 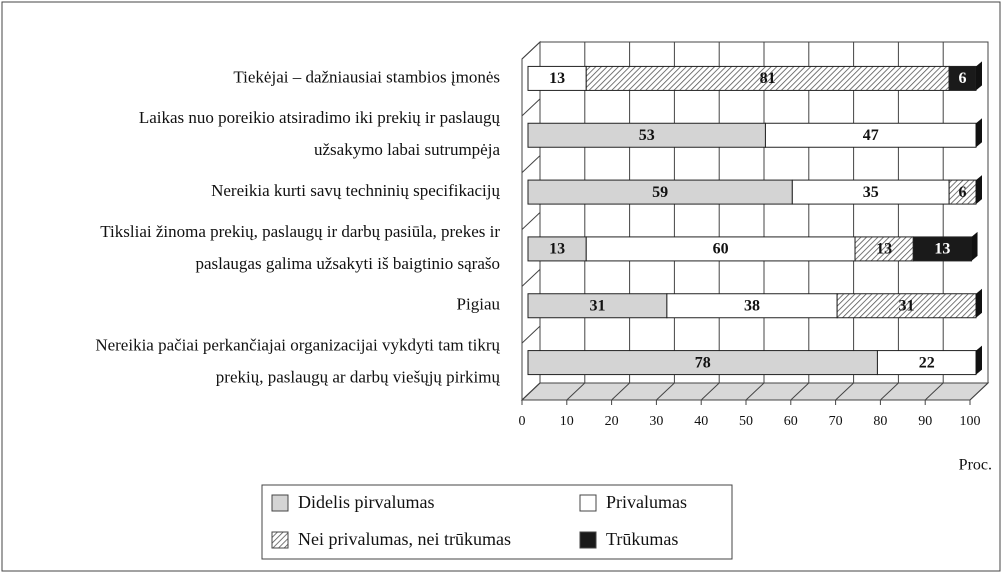 What do you see at coordinates (646, 502) in the screenshot?
I see `legend-label: Privalumas` at bounding box center [646, 502].